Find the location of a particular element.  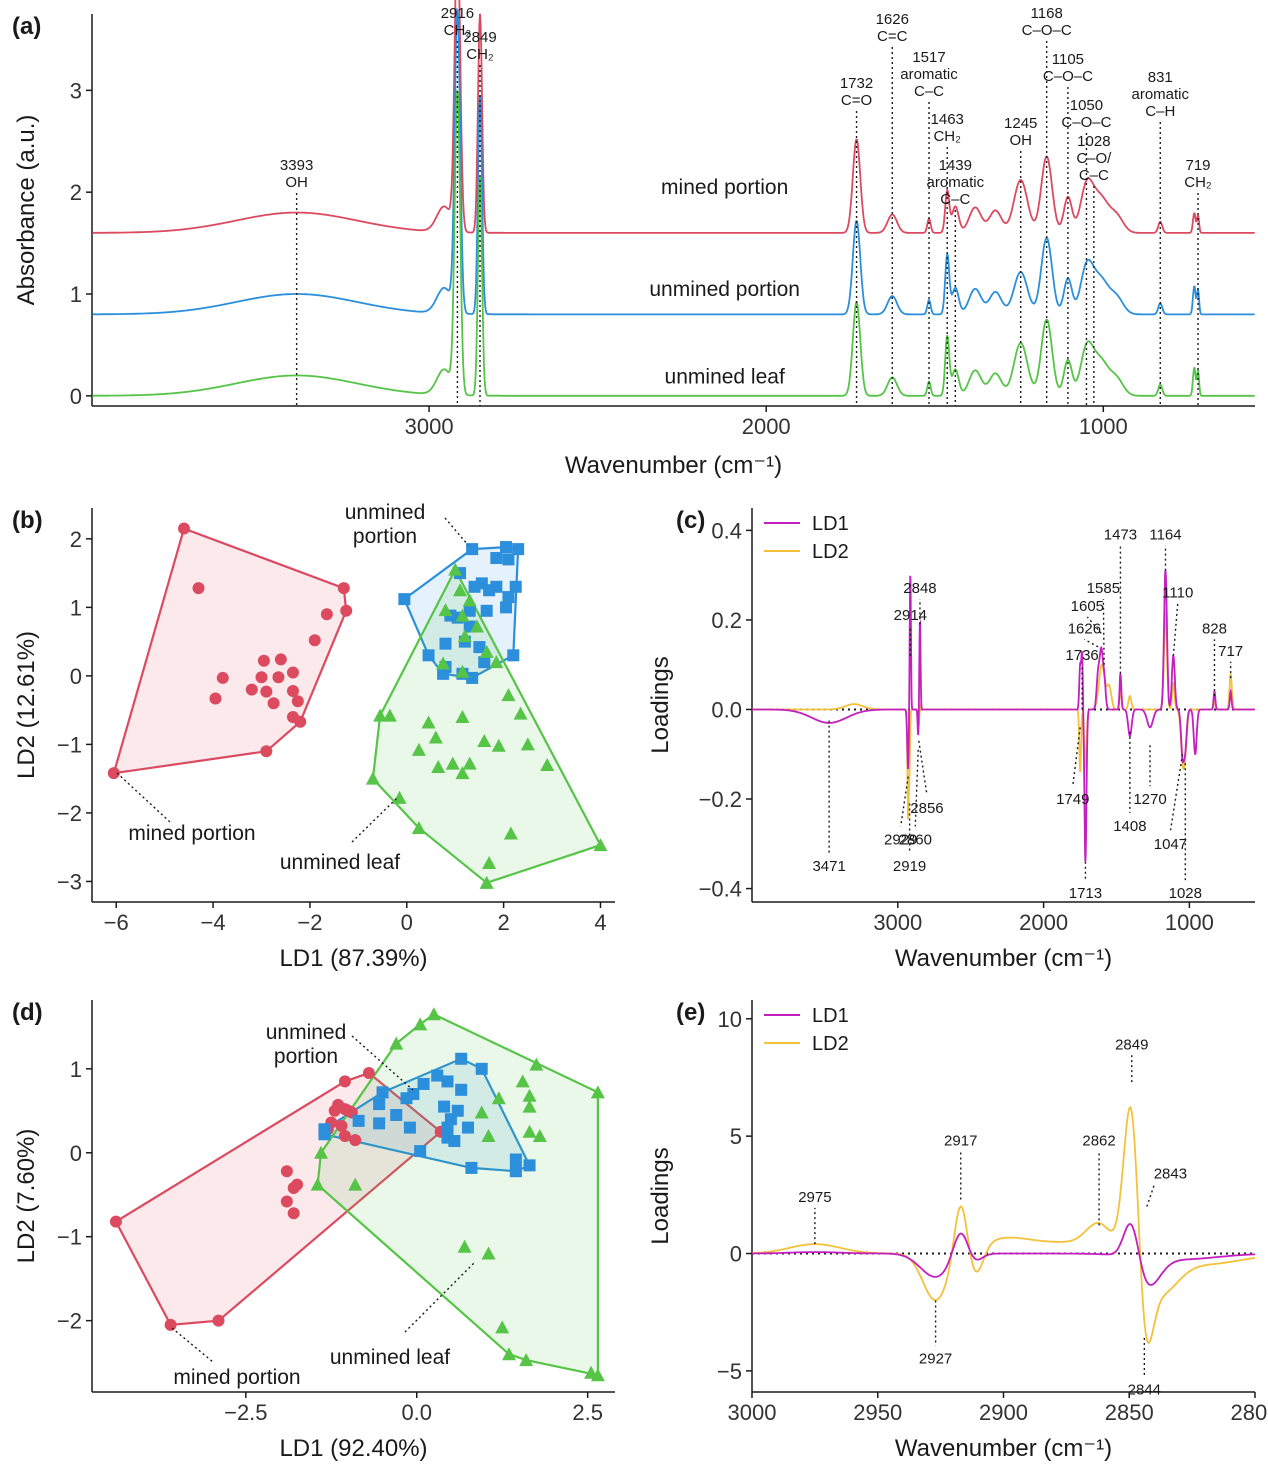

panelD-x-tick-label: 0.0 is located at coordinates (416, 1412).